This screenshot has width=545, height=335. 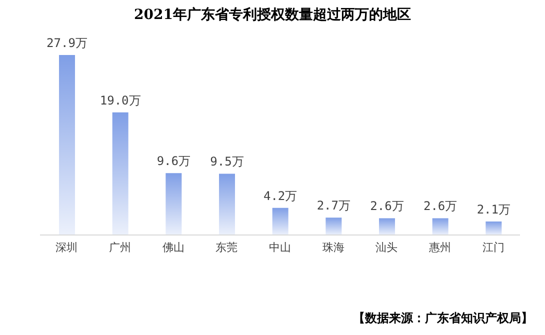 I want to click on data-label: 9.5万, so click(x=227, y=161).